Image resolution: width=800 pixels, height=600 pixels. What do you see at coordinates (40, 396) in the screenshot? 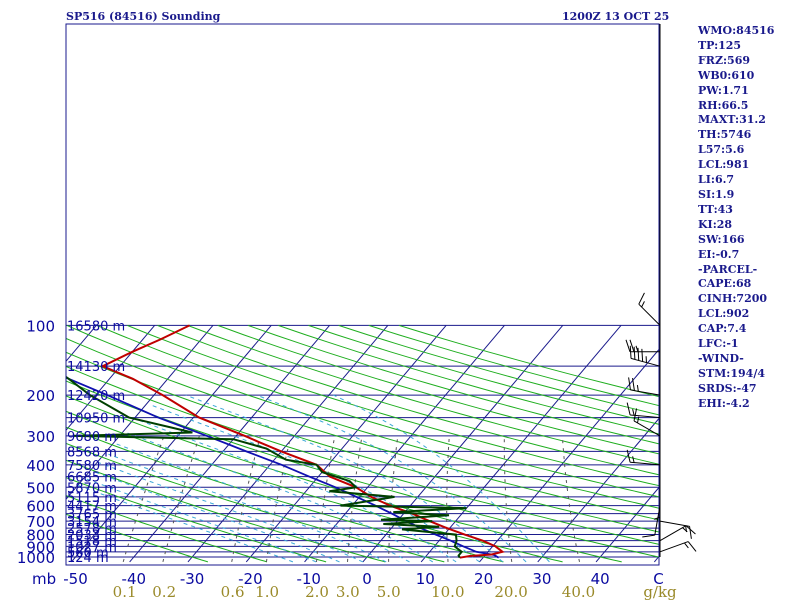
I see `pressure-label: 200` at bounding box center [40, 396].